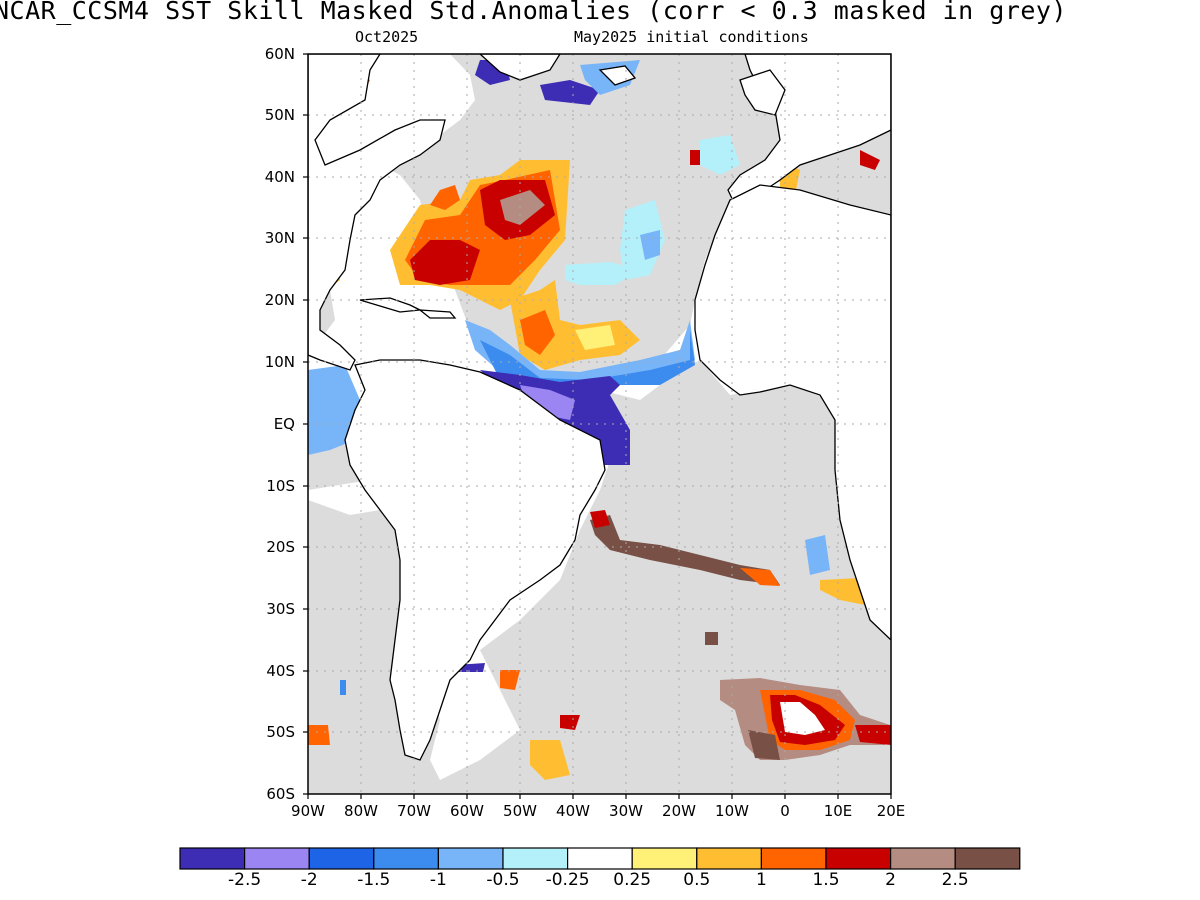 The width and height of the screenshot is (1200, 900). Describe the element at coordinates (280, 609) in the screenshot. I see `lat-label-30s: 30S` at that location.